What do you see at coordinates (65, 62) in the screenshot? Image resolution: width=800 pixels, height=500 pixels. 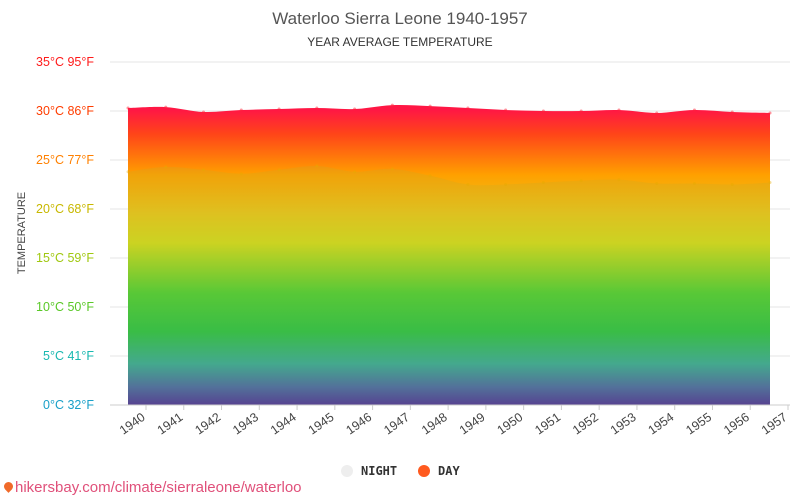 I see `y-tick-label: 35°C 95°F` at bounding box center [65, 62].